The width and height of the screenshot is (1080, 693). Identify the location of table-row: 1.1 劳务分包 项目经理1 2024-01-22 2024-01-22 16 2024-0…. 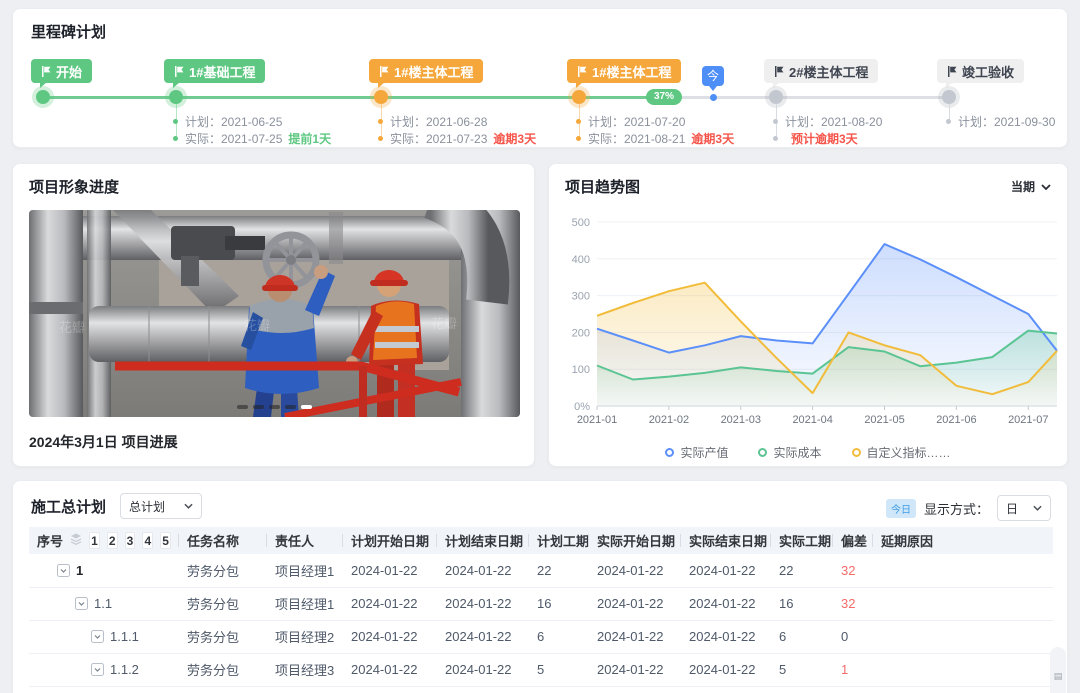
(541, 604).